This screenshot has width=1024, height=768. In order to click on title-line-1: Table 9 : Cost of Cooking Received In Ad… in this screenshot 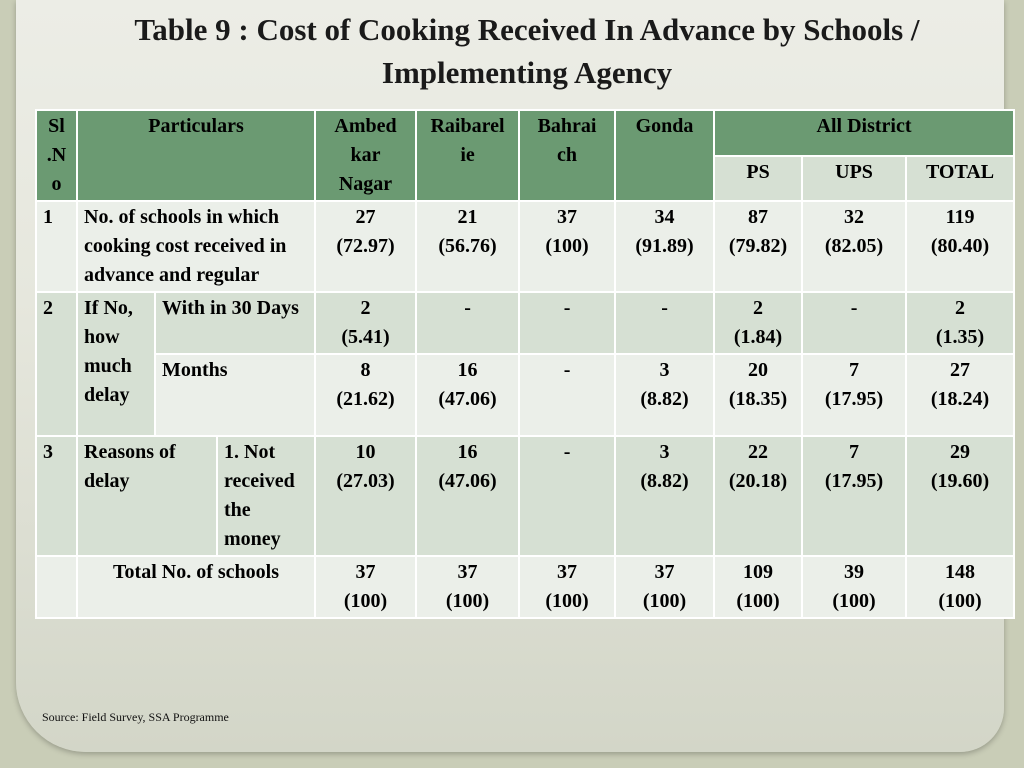, I will do `click(527, 29)`.